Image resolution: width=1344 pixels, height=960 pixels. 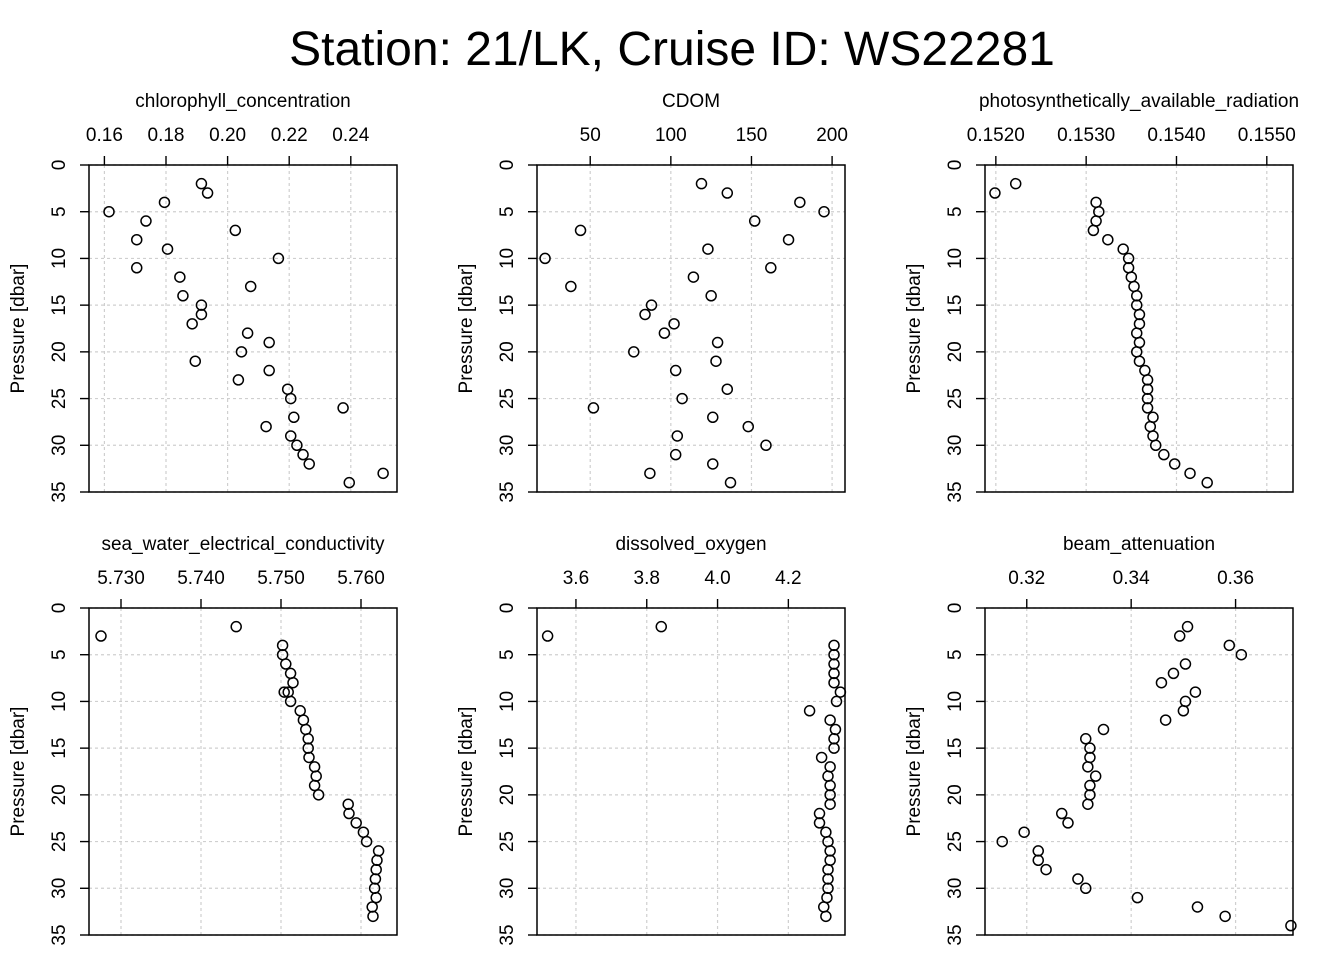 I want to click on y-tick-label: 10, so click(x=955, y=258).